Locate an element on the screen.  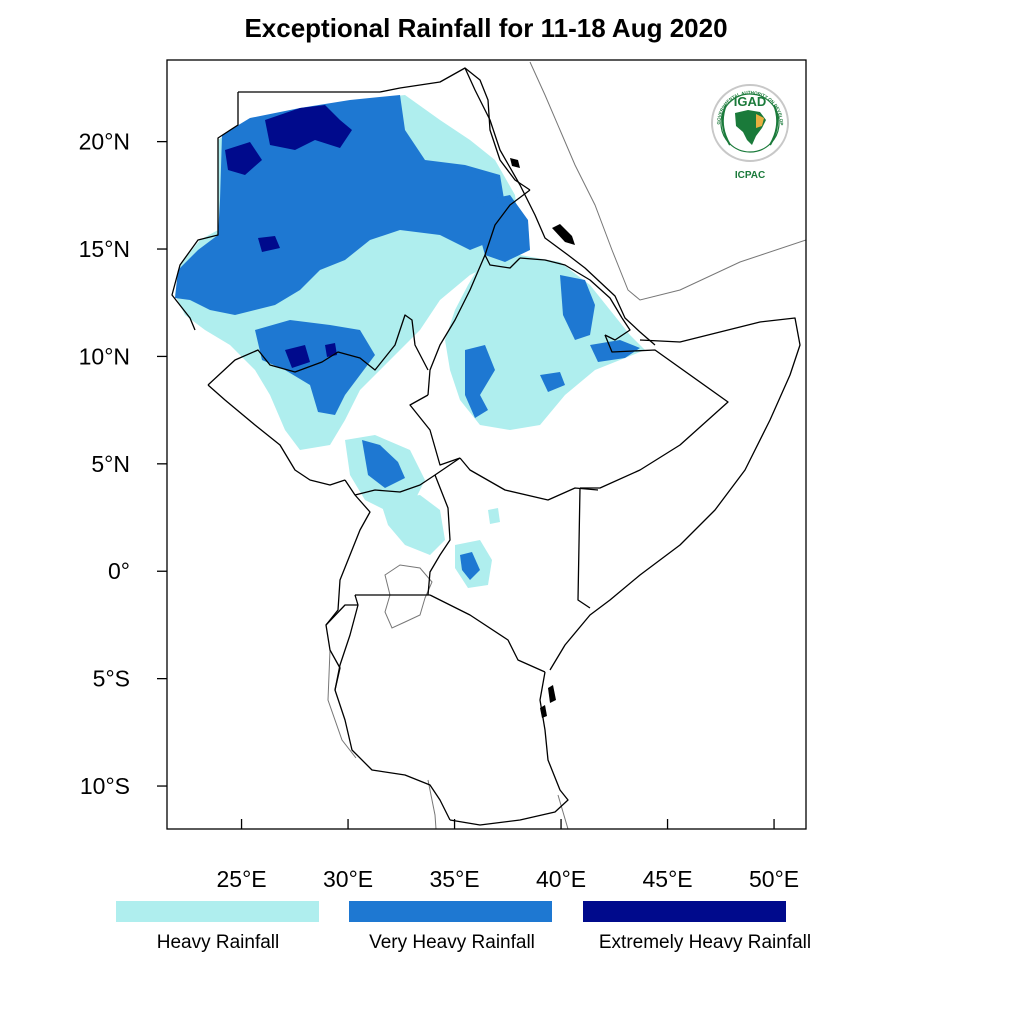
very-heavy-rainfall-area-ethiopia-center is located at coordinates (552, 382).